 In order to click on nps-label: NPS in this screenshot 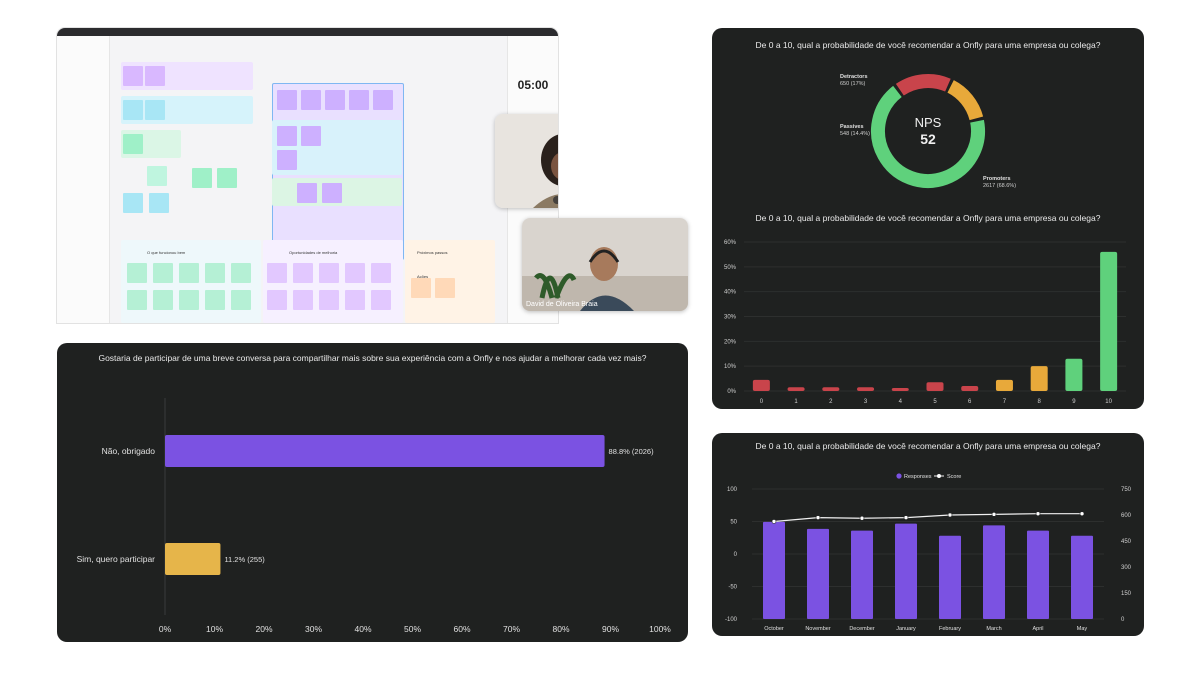, I will do `click(928, 122)`.